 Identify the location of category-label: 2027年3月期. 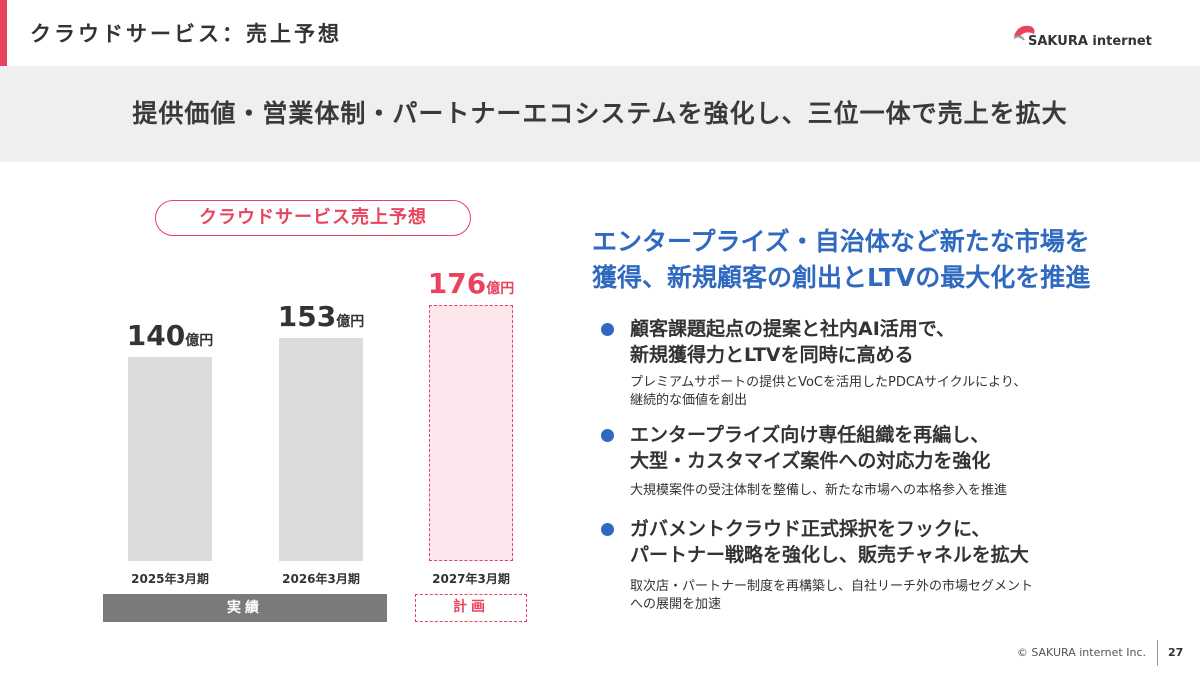
(471, 579).